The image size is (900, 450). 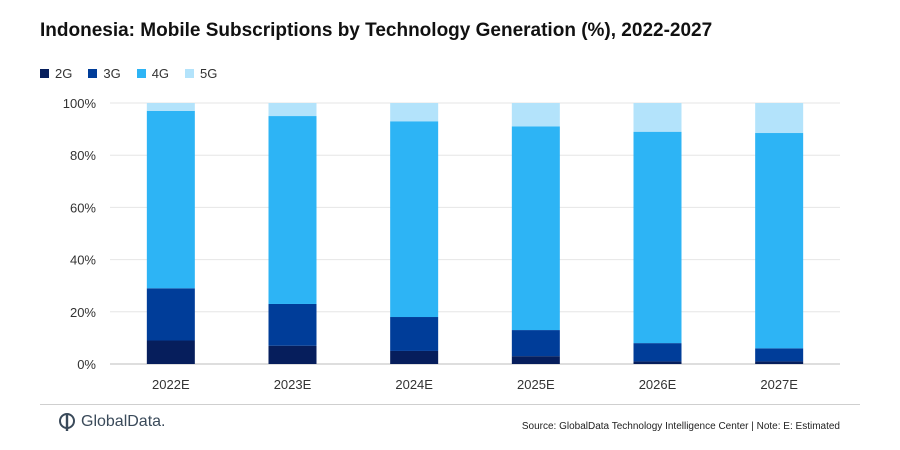 I want to click on y-tick-label: 20%, so click(x=83, y=312).